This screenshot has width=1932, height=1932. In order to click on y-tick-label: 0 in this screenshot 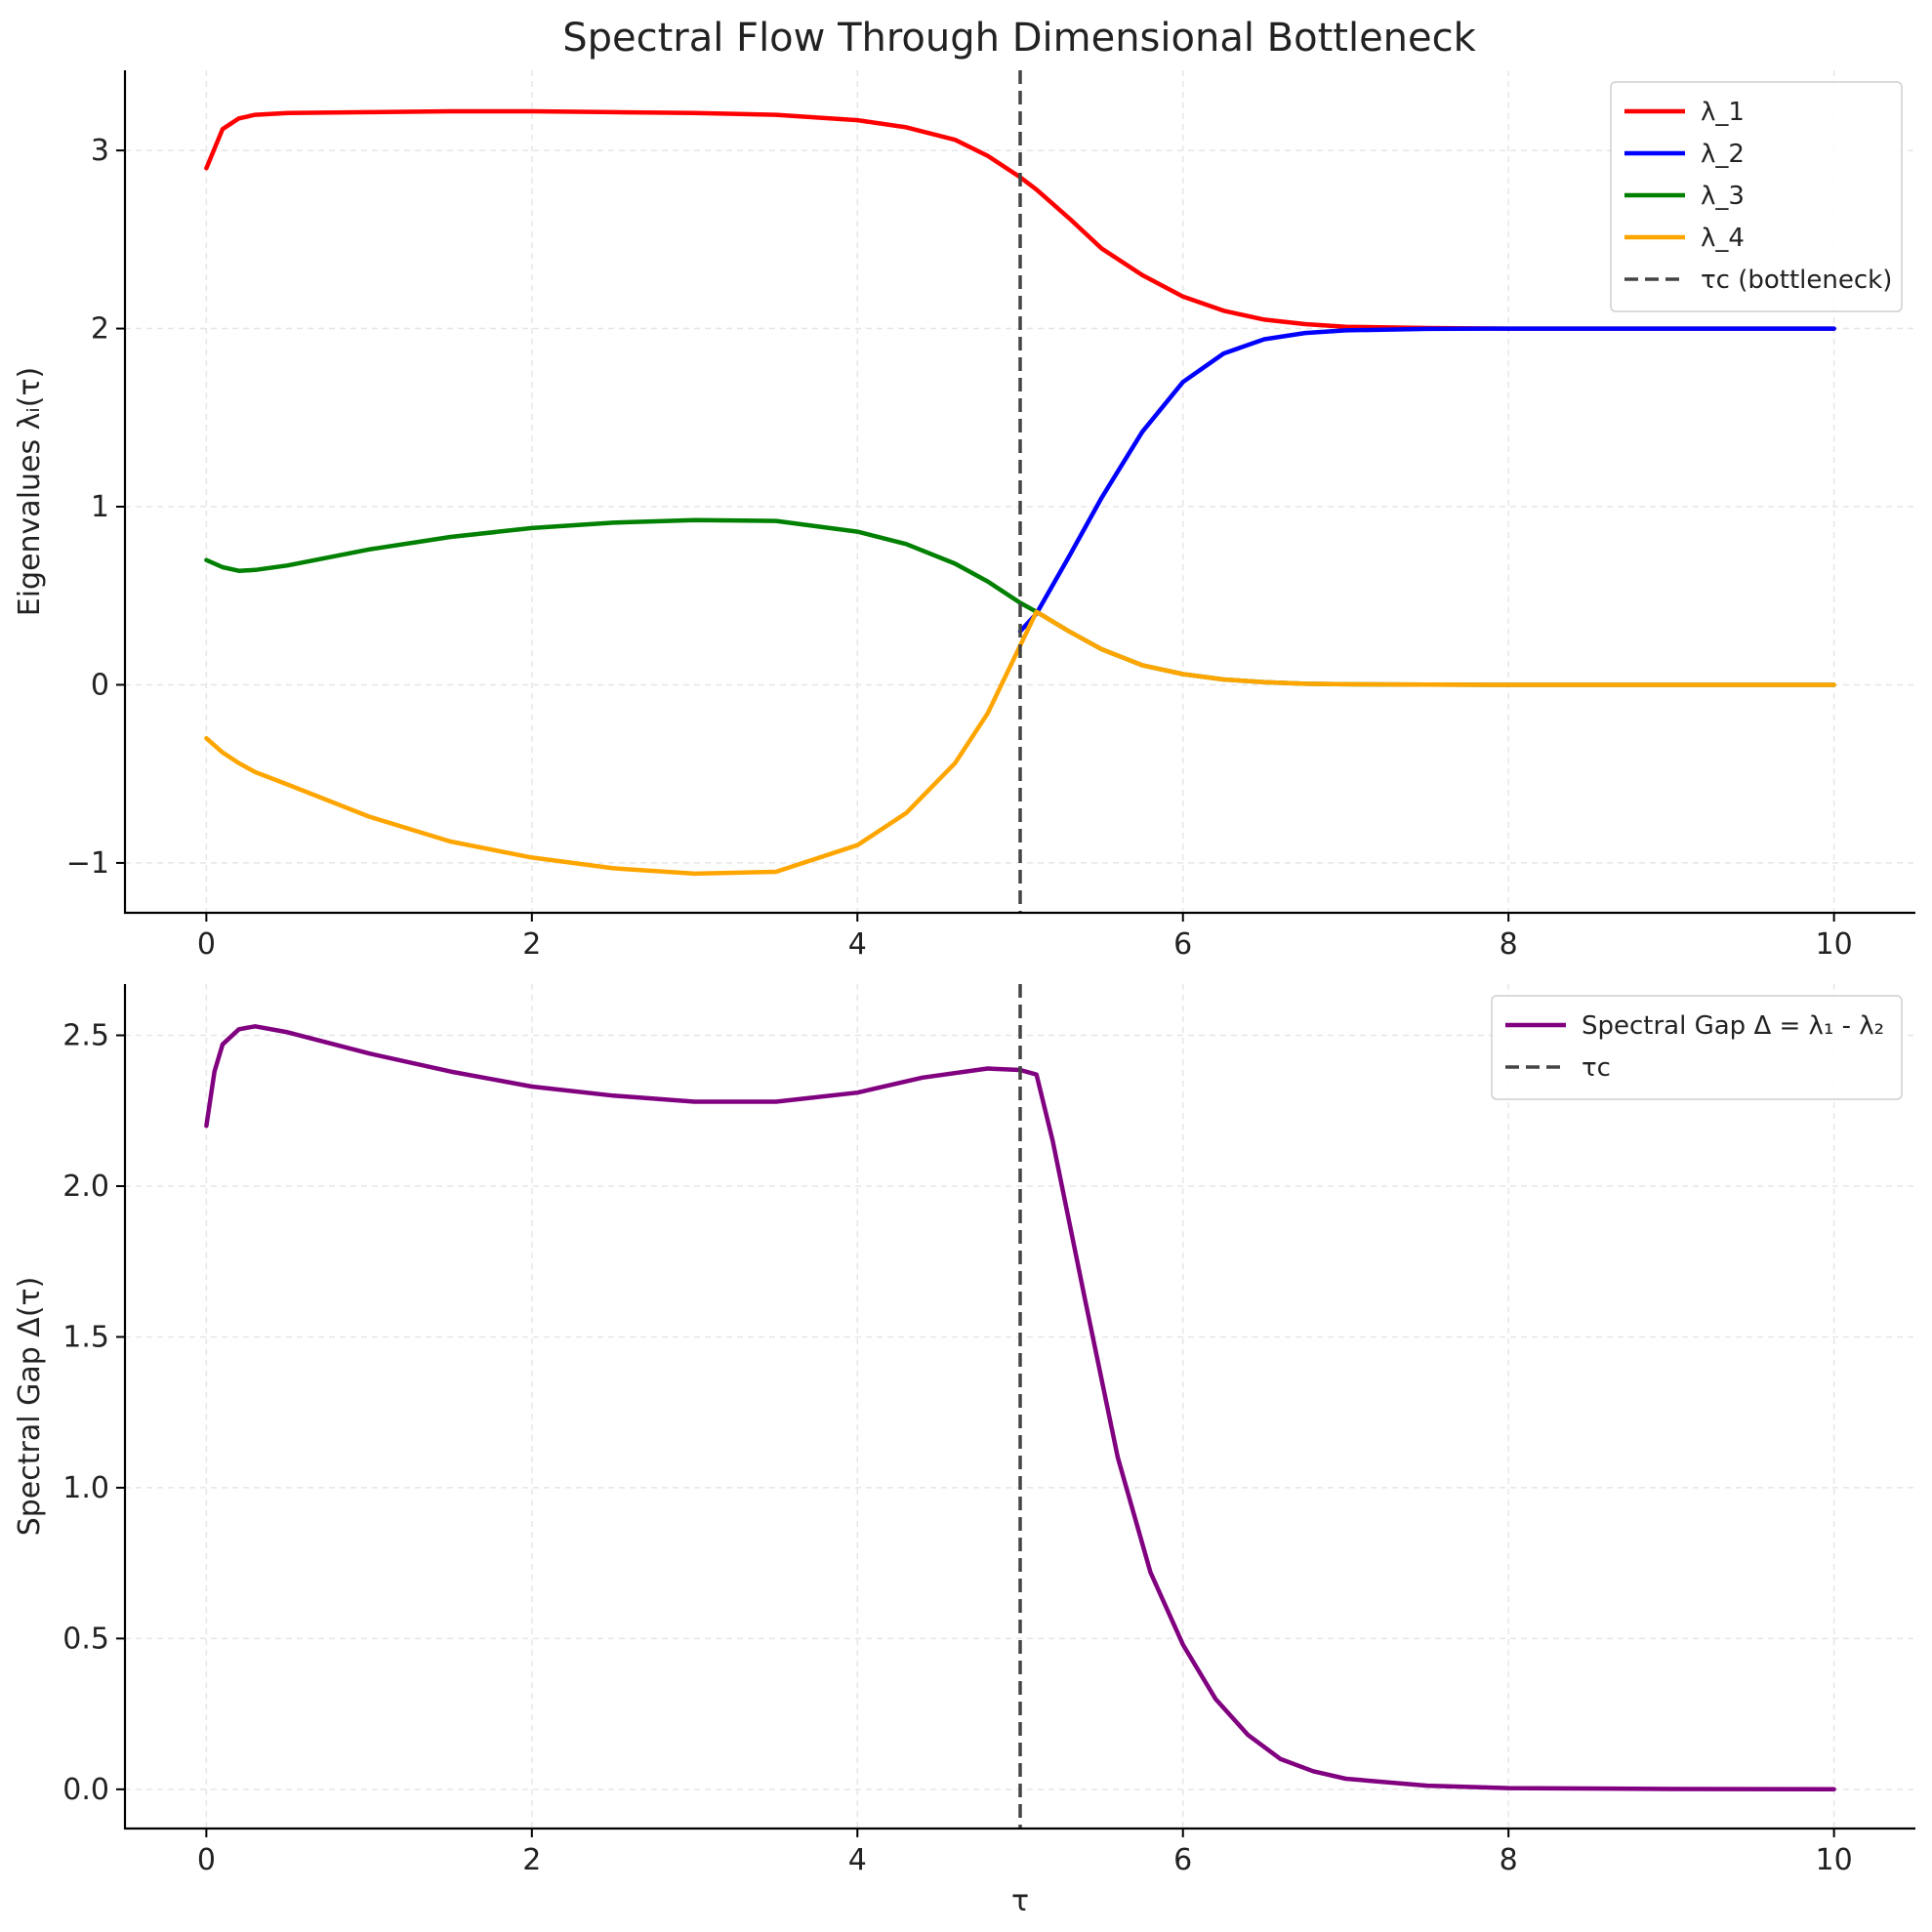, I will do `click(100, 685)`.